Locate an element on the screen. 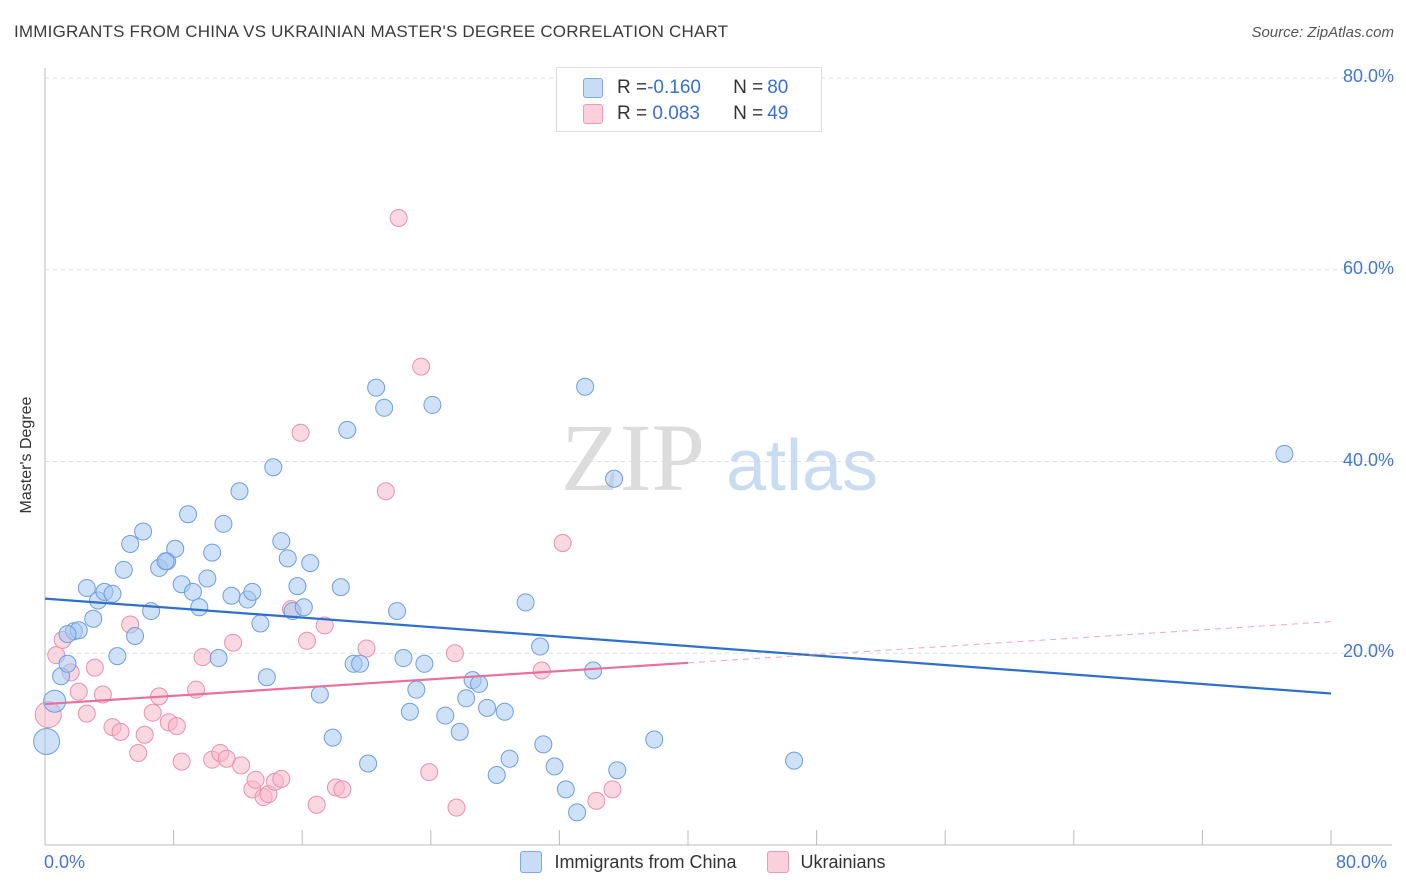 The image size is (1406, 892). n-value-ukrainians: 49 is located at coordinates (778, 113).